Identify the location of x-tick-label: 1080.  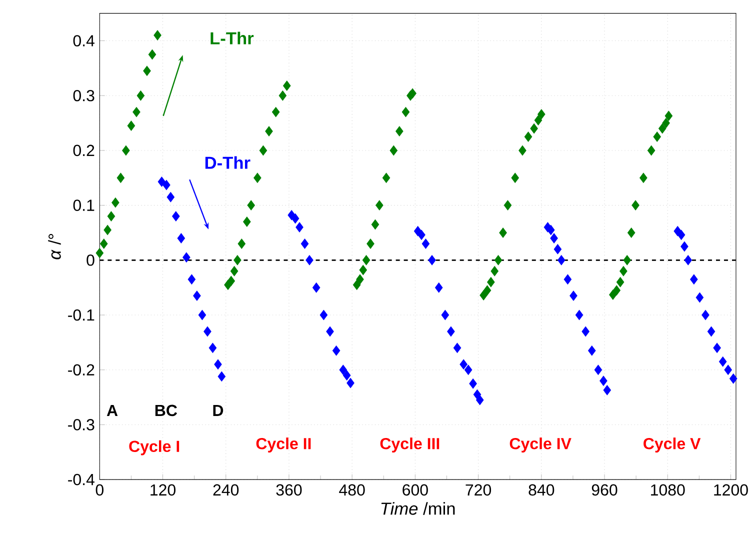
(668, 490).